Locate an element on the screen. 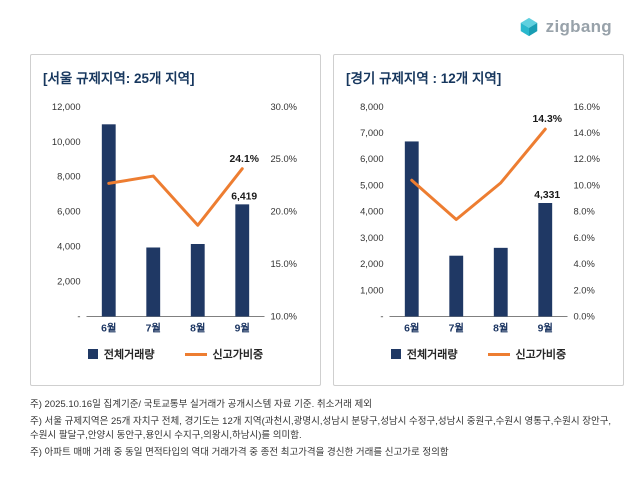  svg-text: 1,000 is located at coordinates (371, 289).